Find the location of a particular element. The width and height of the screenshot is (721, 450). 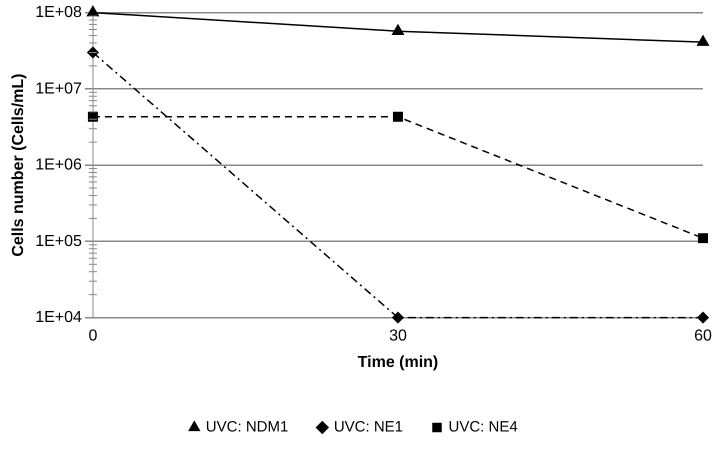

x-tick-label: 30 is located at coordinates (398, 336).